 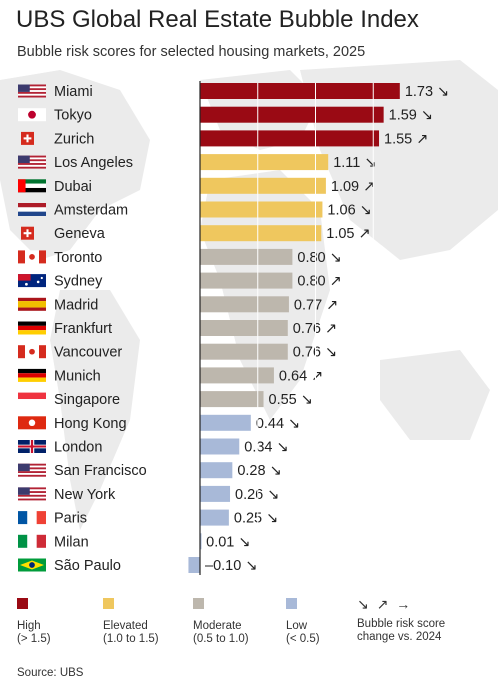 What do you see at coordinates (91, 211) in the screenshot?
I see `category-label-amsterdam: Amsterdam` at bounding box center [91, 211].